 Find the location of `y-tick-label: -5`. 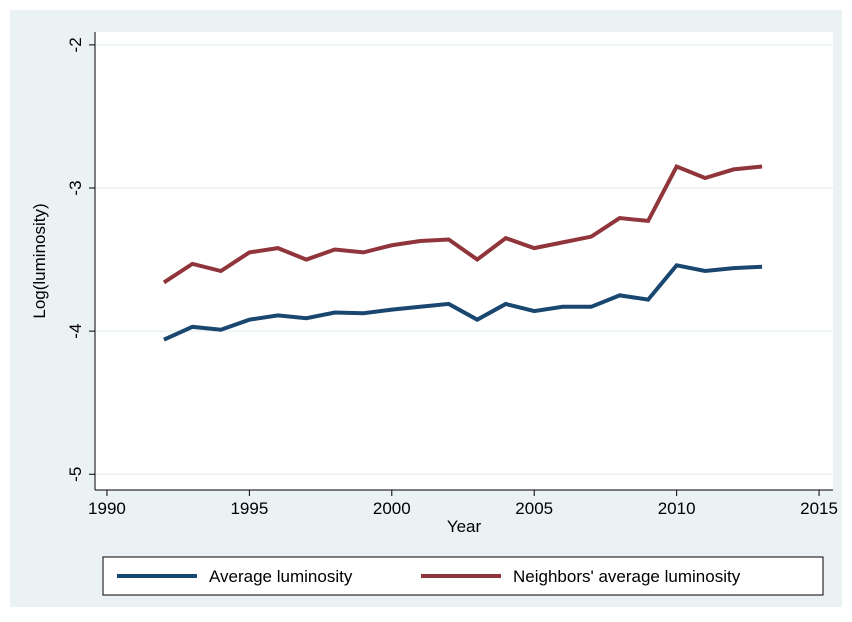

y-tick-label: -5 is located at coordinates (75, 474).